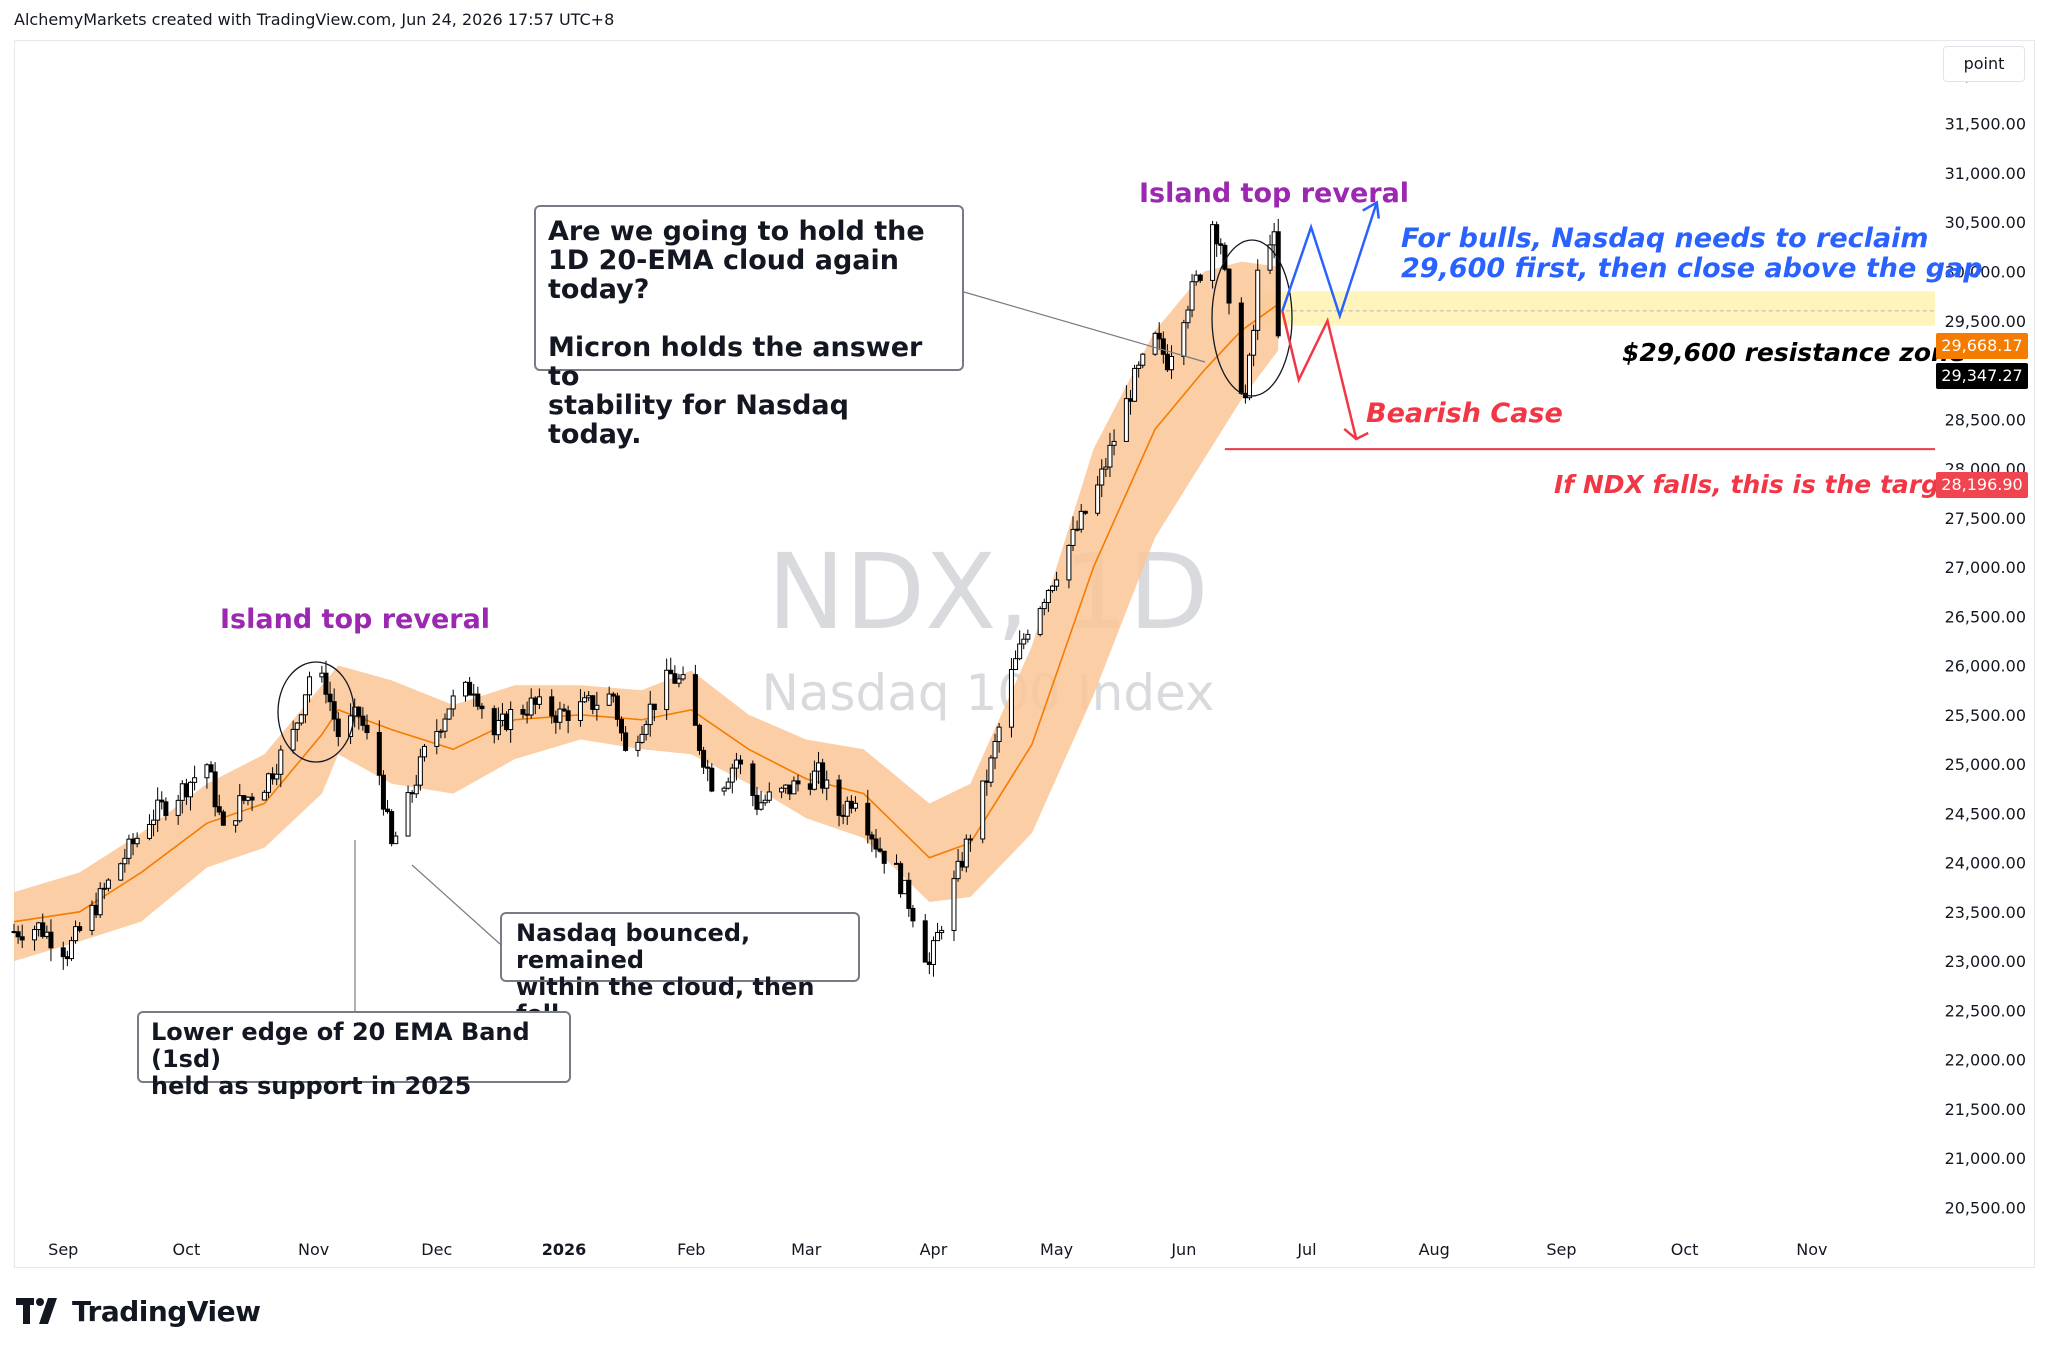 The width and height of the screenshot is (2048, 1352). What do you see at coordinates (1274, 193) in the screenshot?
I see `island-label-2: Island top reveral` at bounding box center [1274, 193].